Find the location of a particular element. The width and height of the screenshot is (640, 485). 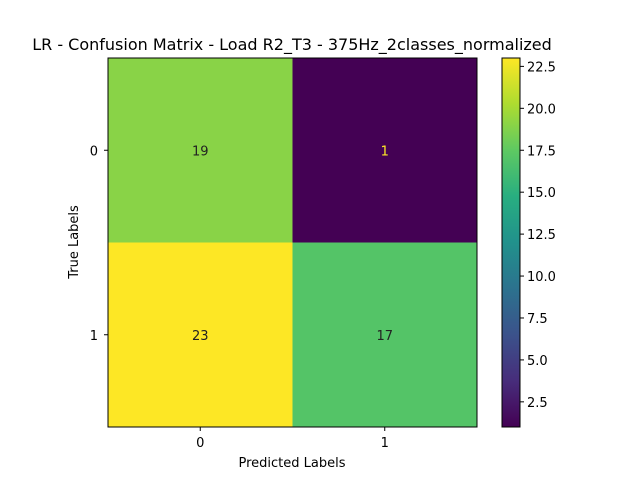

y-tick-label: 1 is located at coordinates (94, 336).